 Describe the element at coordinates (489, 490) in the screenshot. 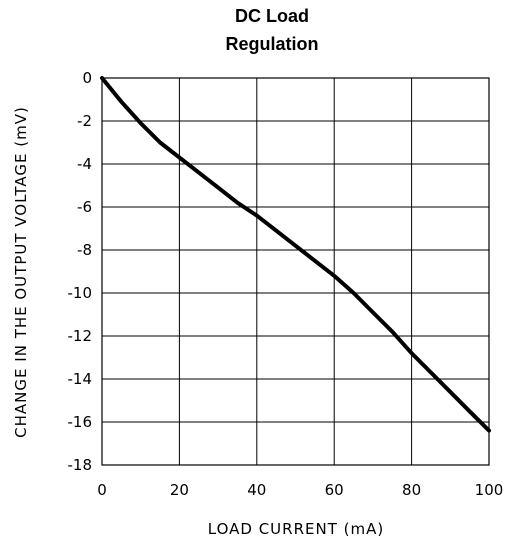

I see `x-tick-label: 100` at that location.